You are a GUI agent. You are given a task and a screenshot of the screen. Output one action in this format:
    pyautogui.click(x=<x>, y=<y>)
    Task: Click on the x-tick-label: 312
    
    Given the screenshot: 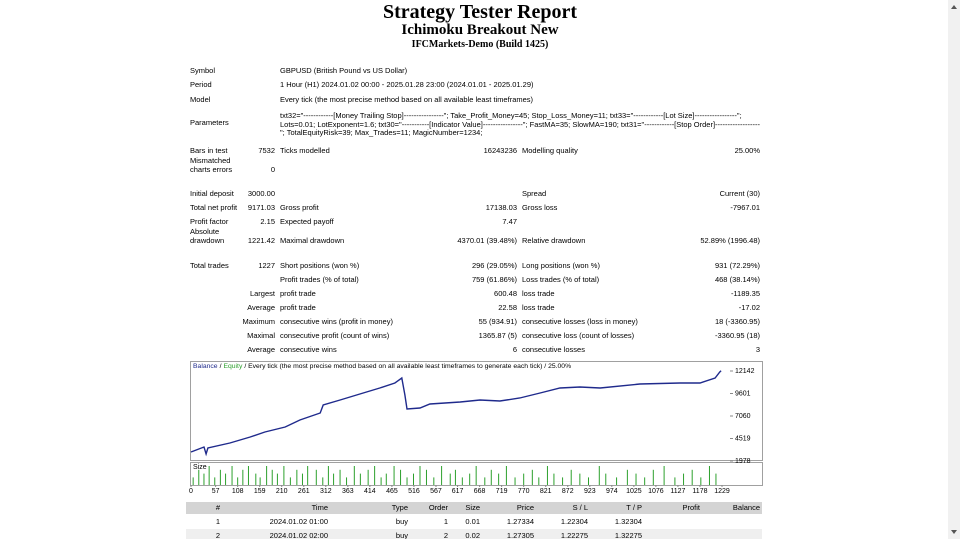 What is the action you would take?
    pyautogui.click(x=326, y=491)
    